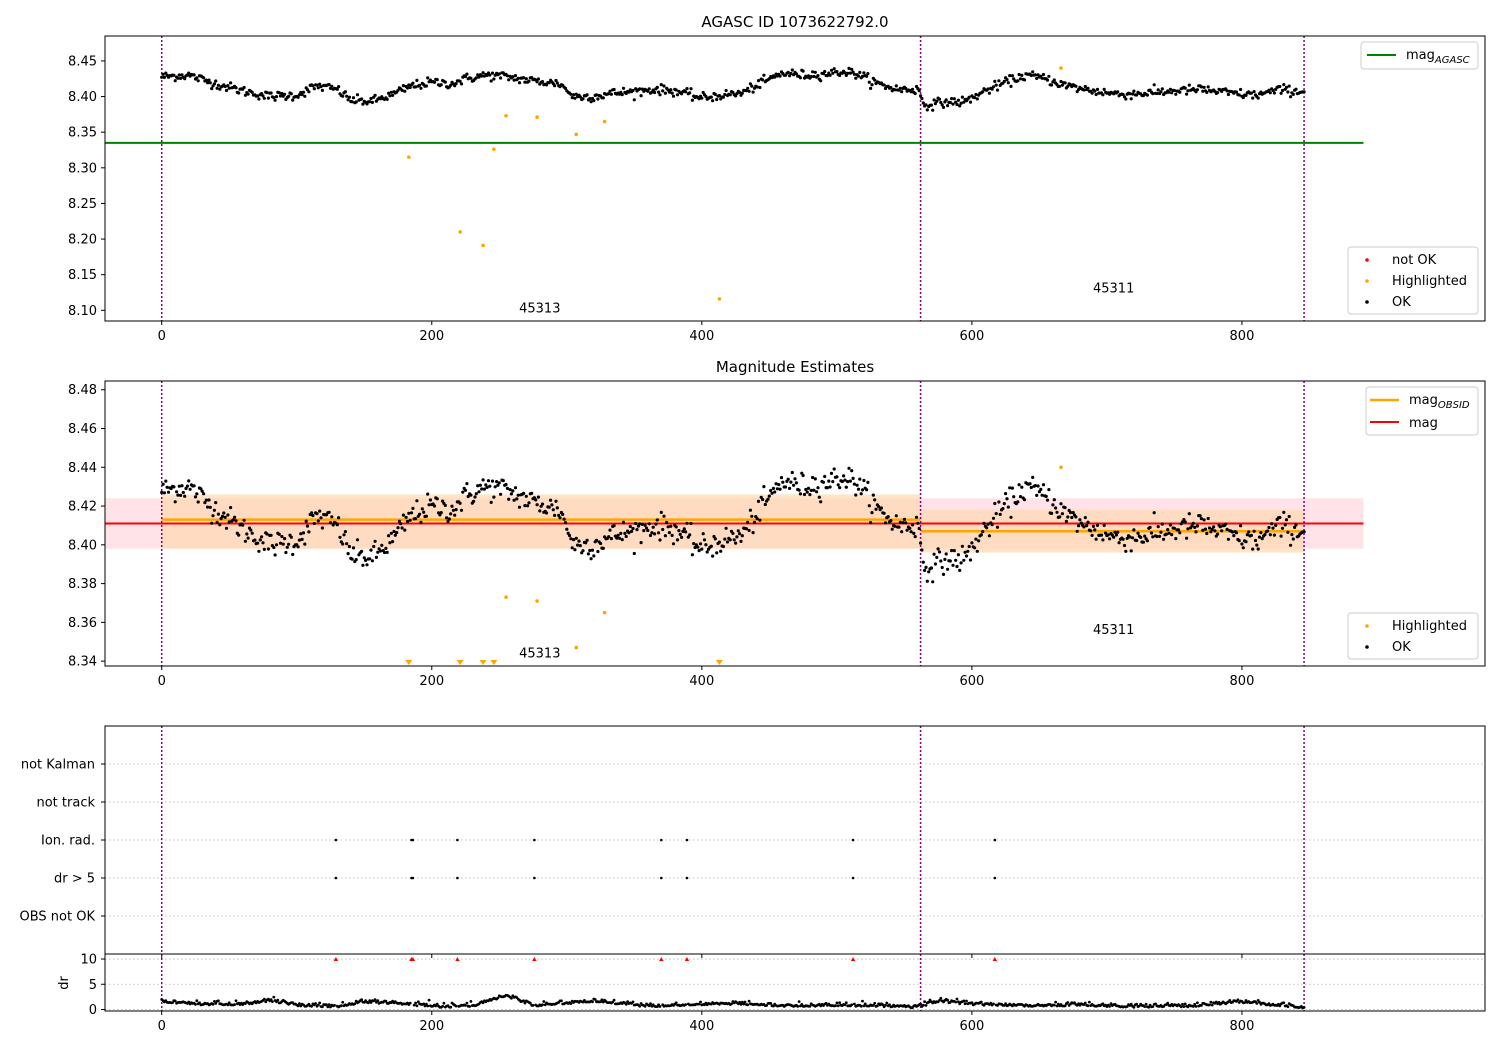  What do you see at coordinates (1454, 405) in the screenshot?
I see `legend-mag-obsid-subscript: OBSID` at bounding box center [1454, 405].